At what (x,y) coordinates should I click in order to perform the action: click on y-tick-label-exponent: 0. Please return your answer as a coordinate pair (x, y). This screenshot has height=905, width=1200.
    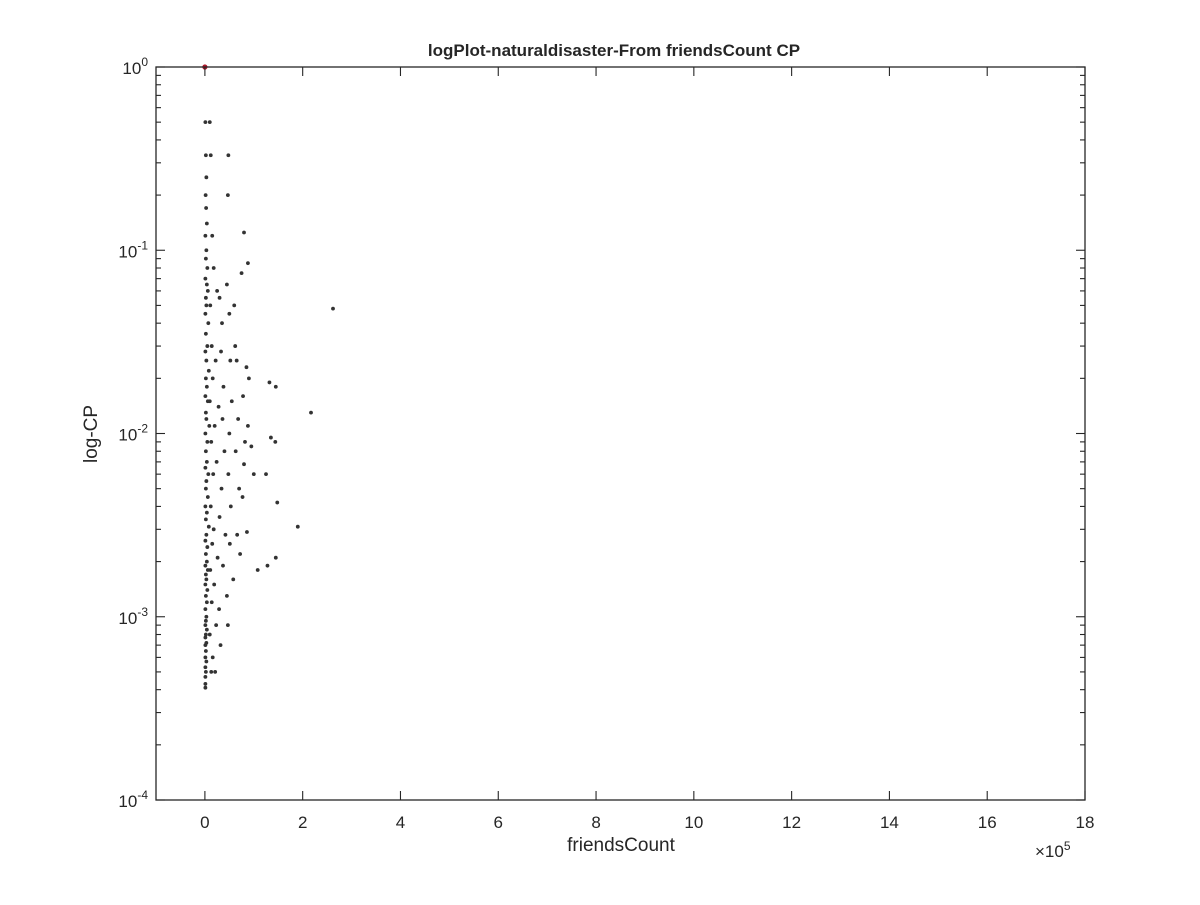
    Looking at the image, I should click on (144, 62).